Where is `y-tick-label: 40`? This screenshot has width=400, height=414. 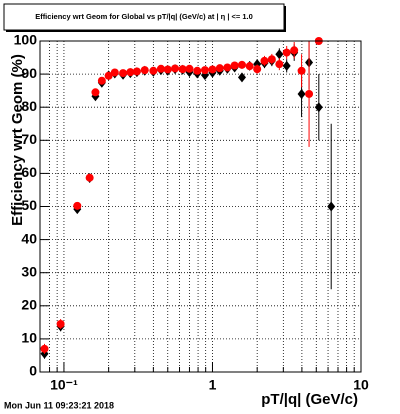 y-tick-label: 40 is located at coordinates (29, 238).